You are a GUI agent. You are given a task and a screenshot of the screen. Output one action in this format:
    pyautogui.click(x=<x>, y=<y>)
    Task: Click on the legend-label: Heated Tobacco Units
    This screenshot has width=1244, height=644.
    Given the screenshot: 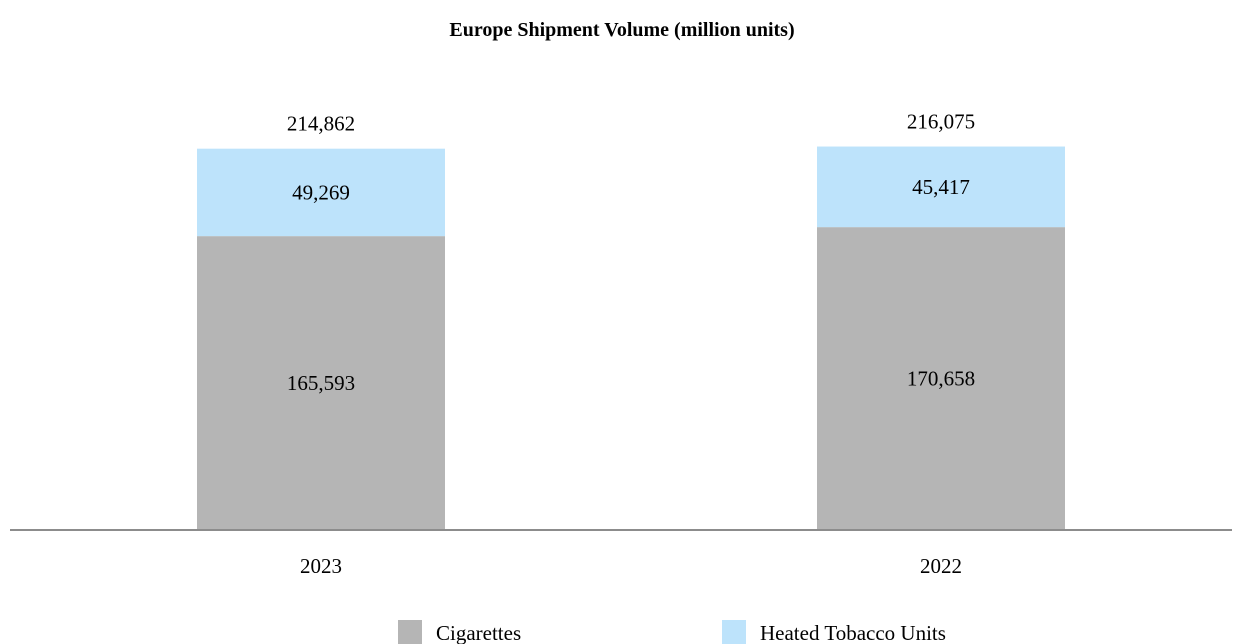 What is the action you would take?
    pyautogui.click(x=853, y=632)
    